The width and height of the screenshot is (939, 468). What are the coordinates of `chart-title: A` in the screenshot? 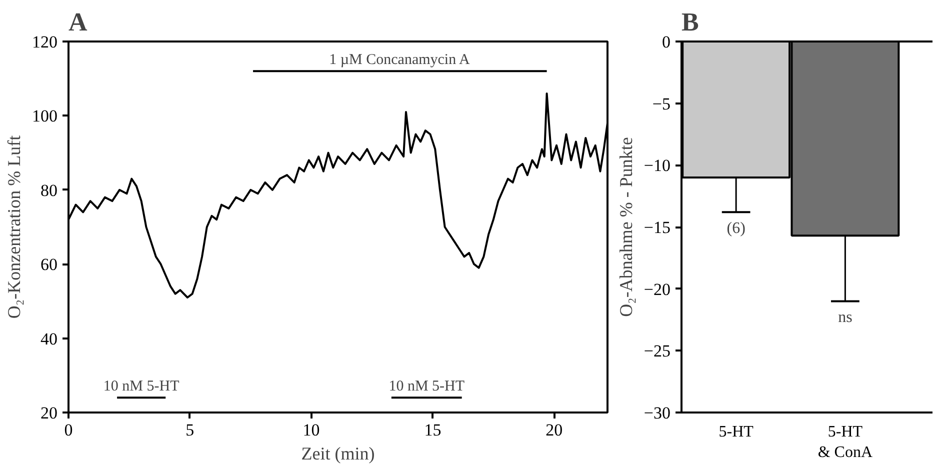 It's located at (78, 22).